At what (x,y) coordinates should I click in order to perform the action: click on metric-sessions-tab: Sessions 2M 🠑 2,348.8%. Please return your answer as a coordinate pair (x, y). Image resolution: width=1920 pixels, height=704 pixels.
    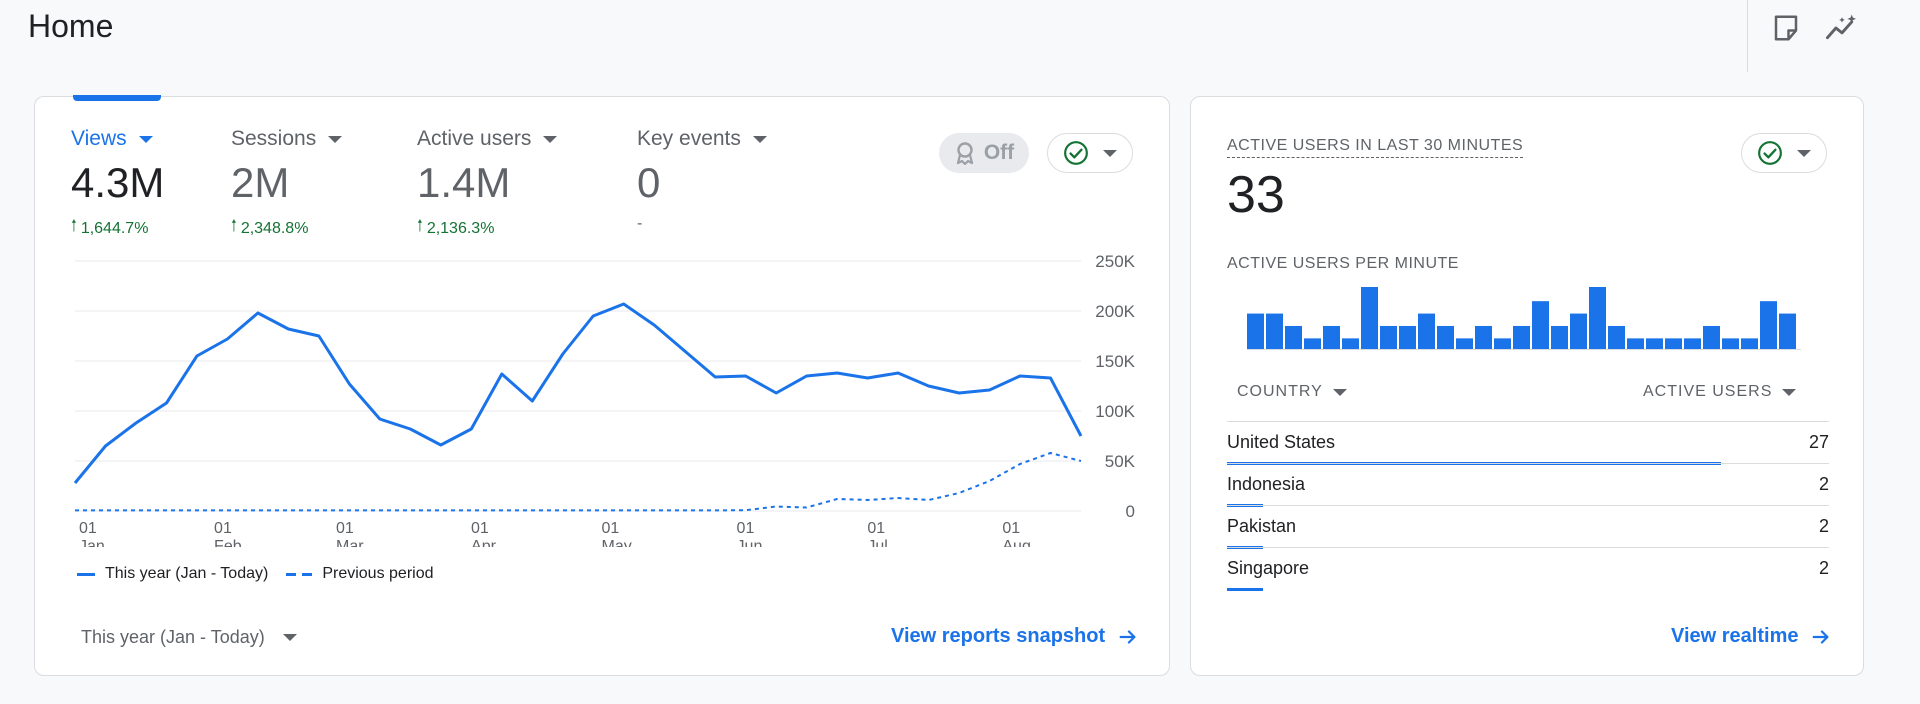
    Looking at the image, I should click on (287, 184).